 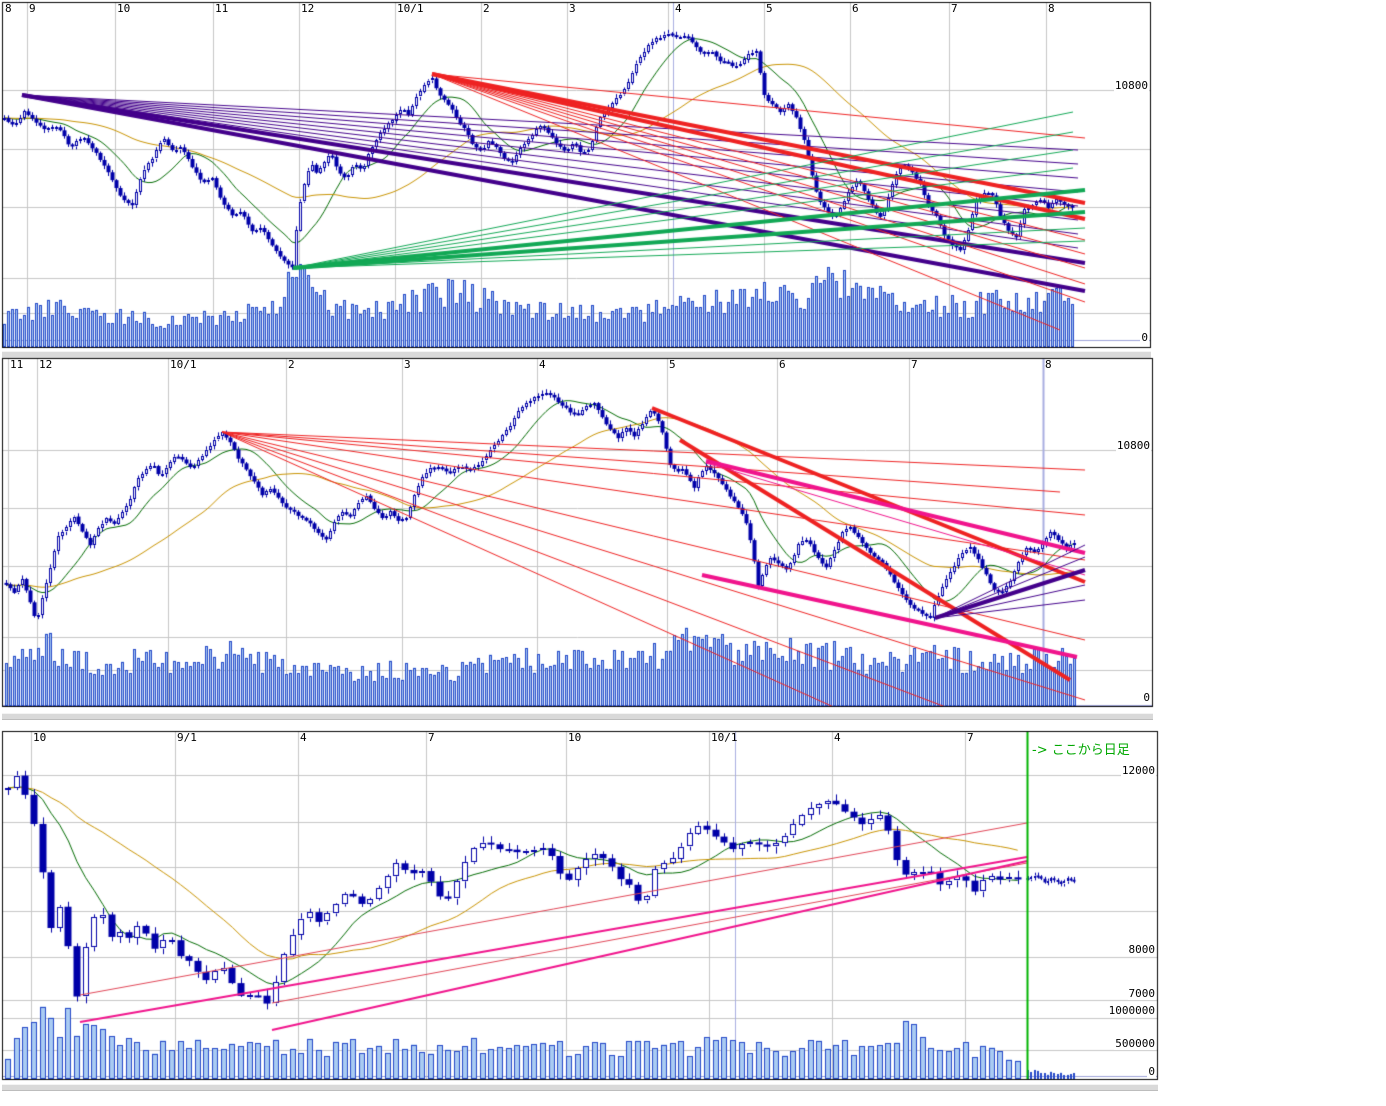 I want to click on x-axis-label: 9, so click(x=32, y=8).